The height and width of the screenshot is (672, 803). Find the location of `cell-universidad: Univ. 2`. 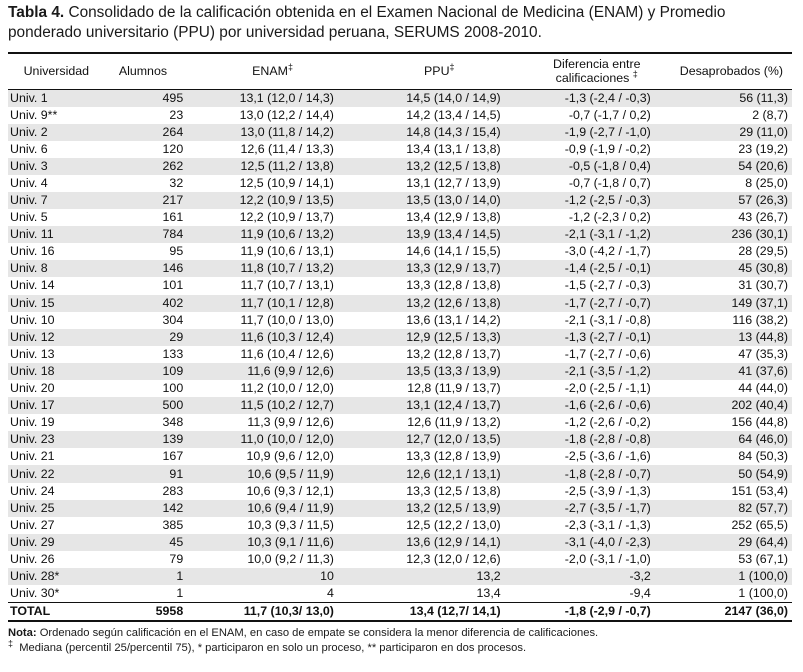

cell-universidad: Univ. 2 is located at coordinates (29, 131).